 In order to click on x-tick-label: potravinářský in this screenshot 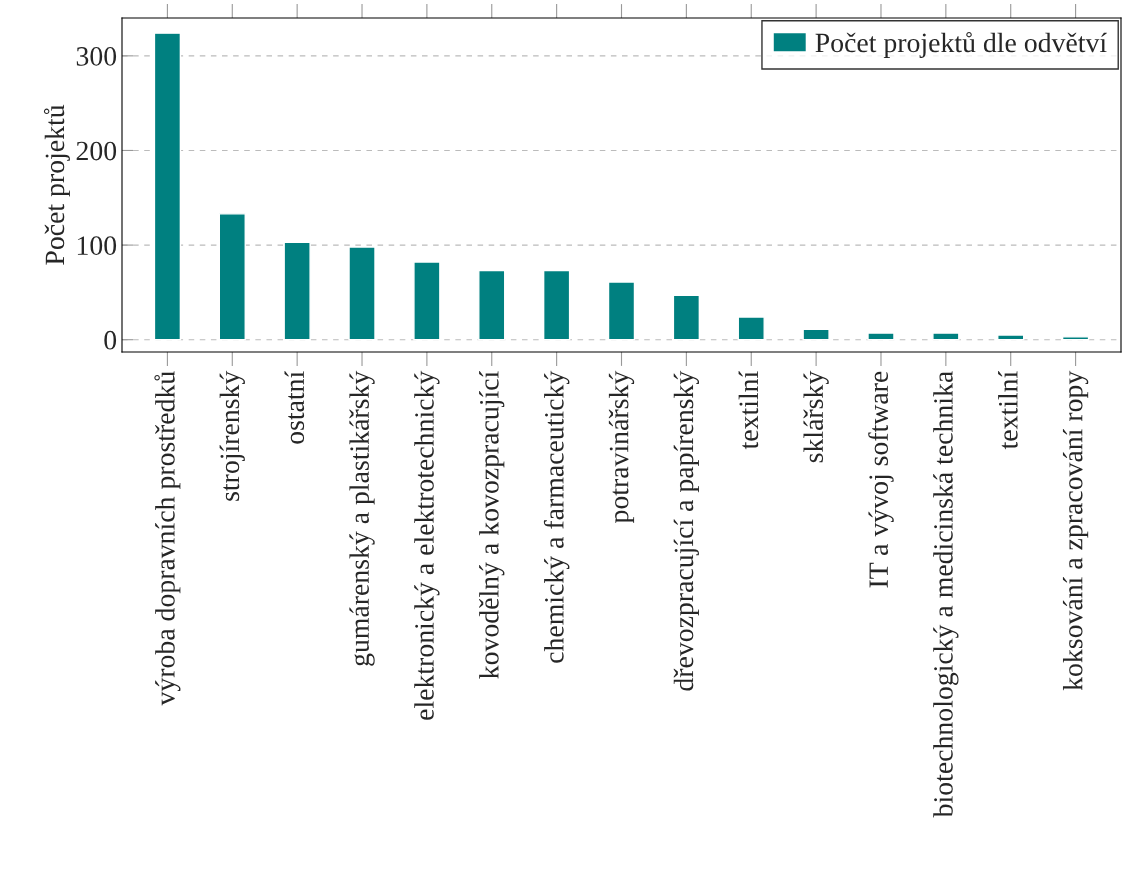, I will do `click(621, 447)`.